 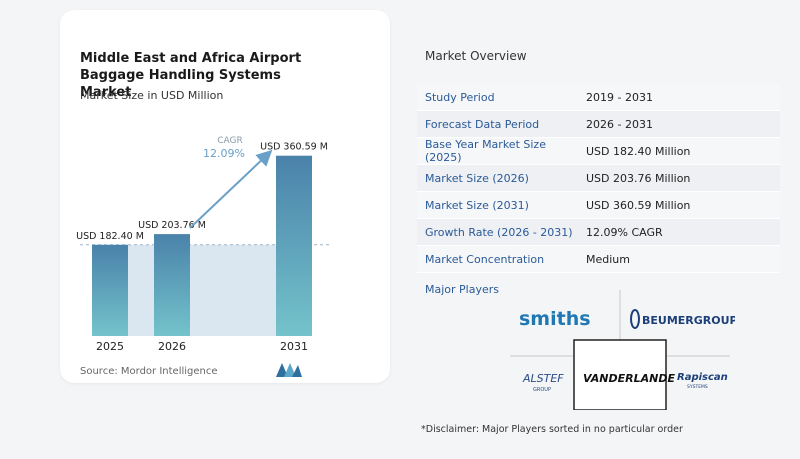 I want to click on overview-label: Market Size (2026), so click(x=477, y=178).